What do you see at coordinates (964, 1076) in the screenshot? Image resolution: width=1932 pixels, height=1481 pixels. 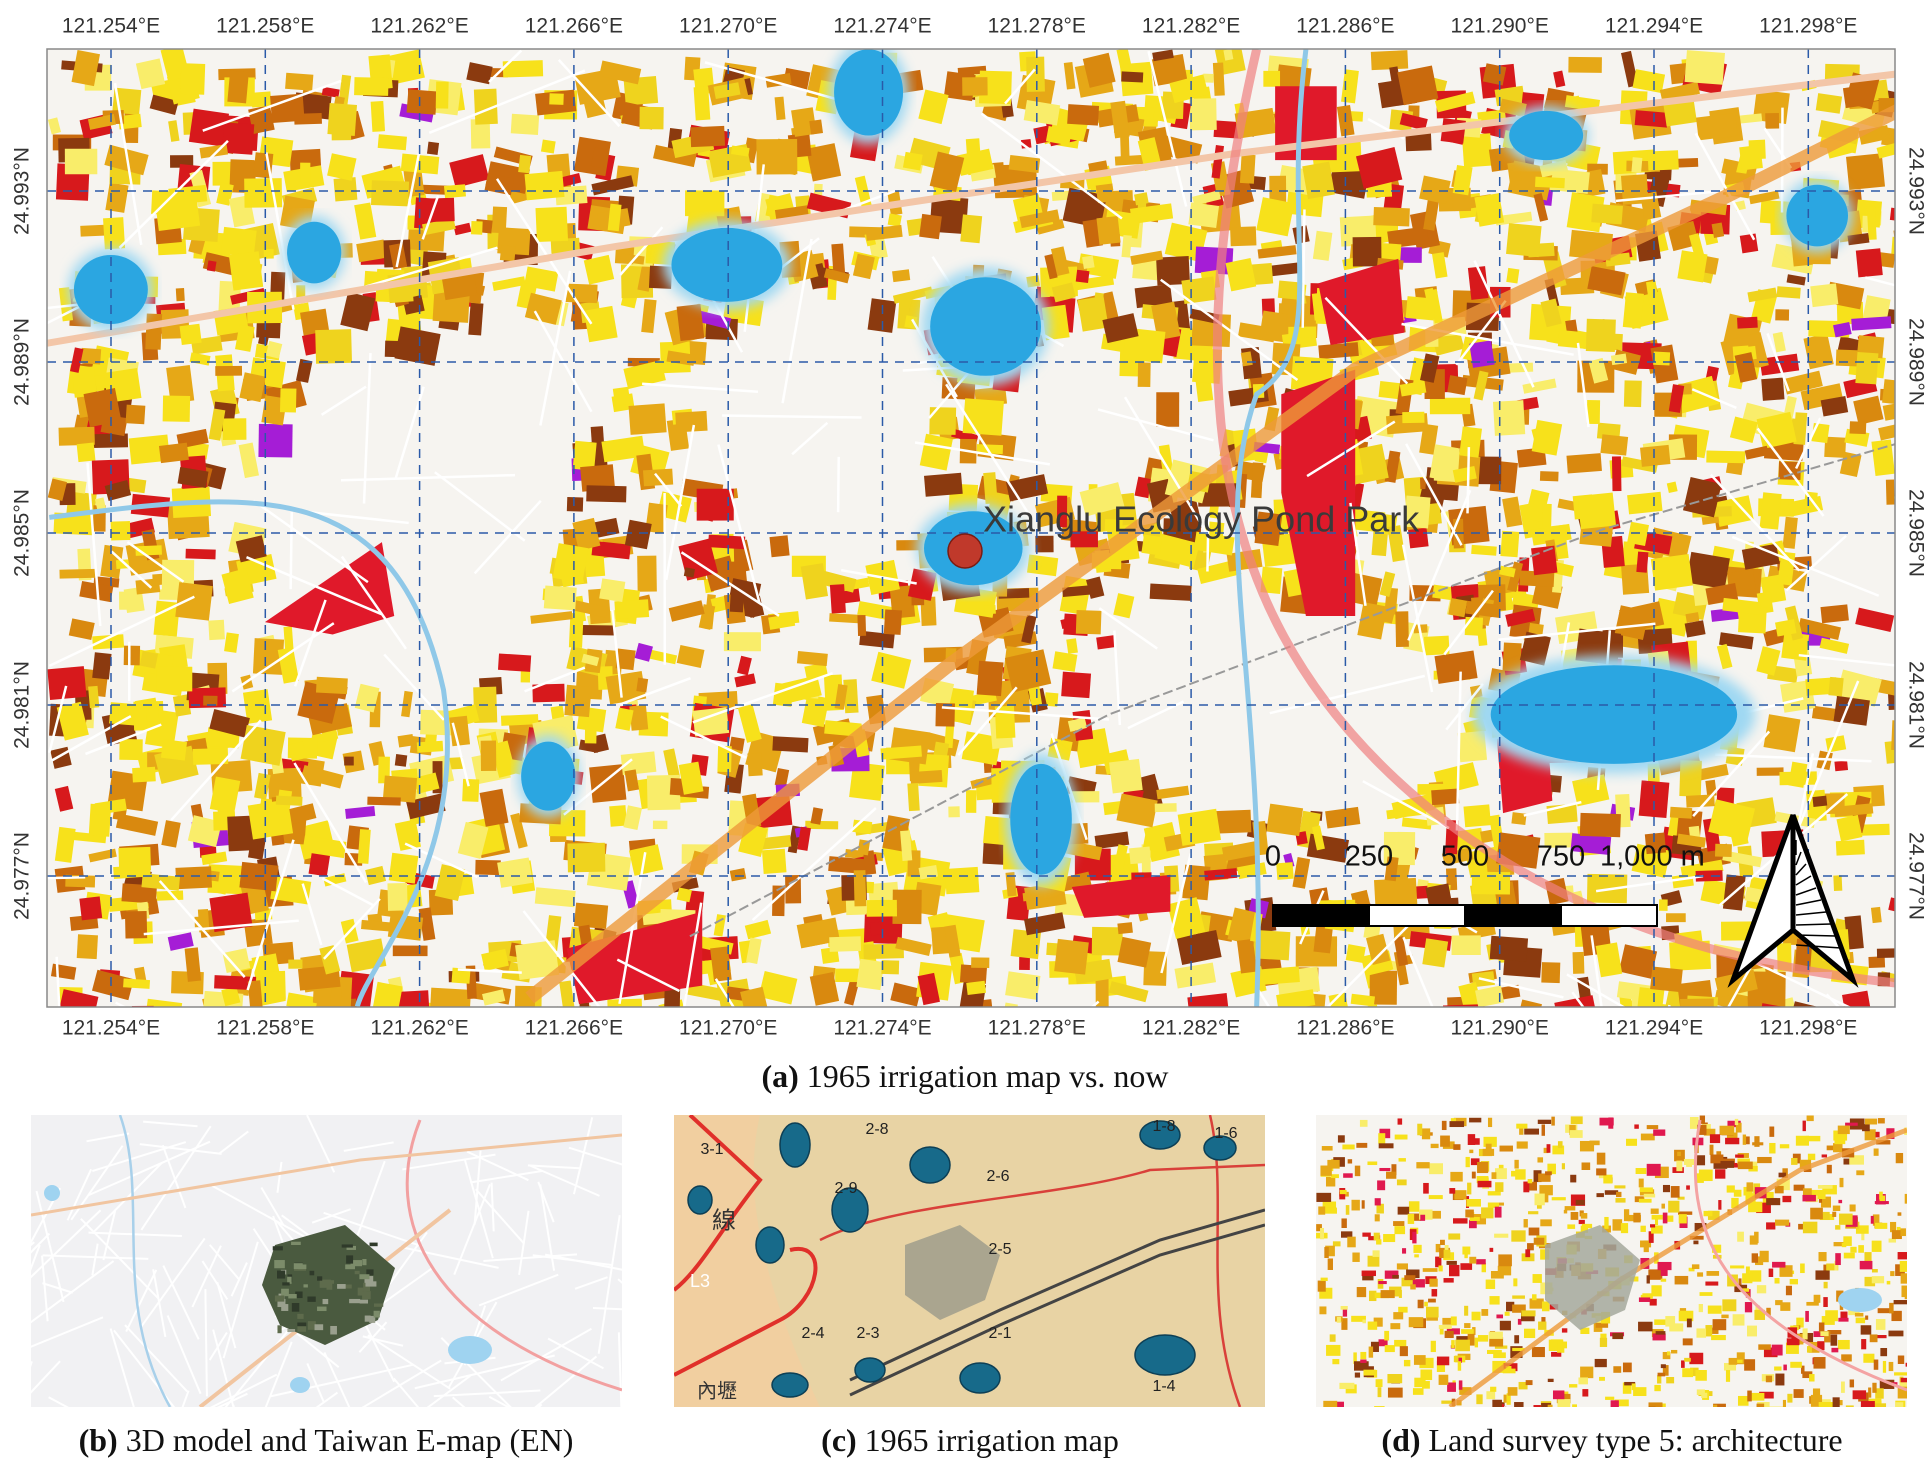 I see `caption: (a)1965 irrigation map vs. now` at bounding box center [964, 1076].